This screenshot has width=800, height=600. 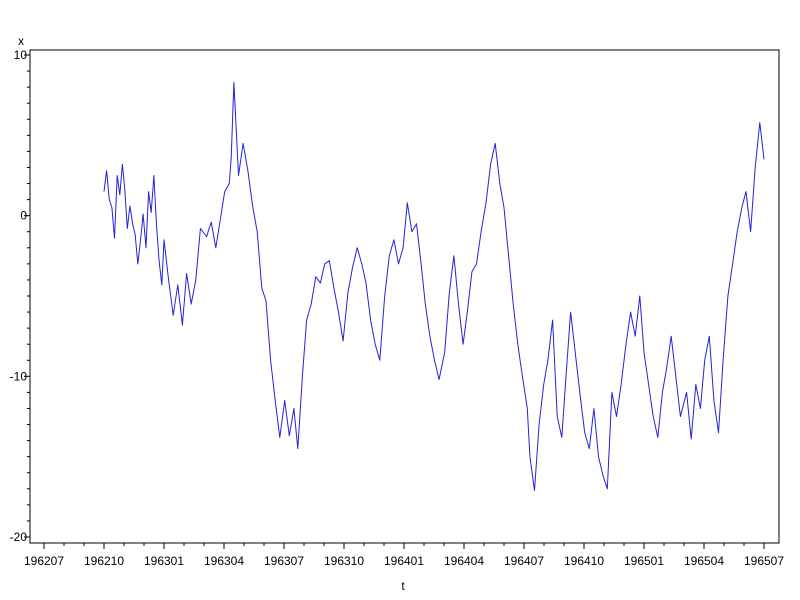 What do you see at coordinates (704, 561) in the screenshot?
I see `x-tick-label: 196504` at bounding box center [704, 561].